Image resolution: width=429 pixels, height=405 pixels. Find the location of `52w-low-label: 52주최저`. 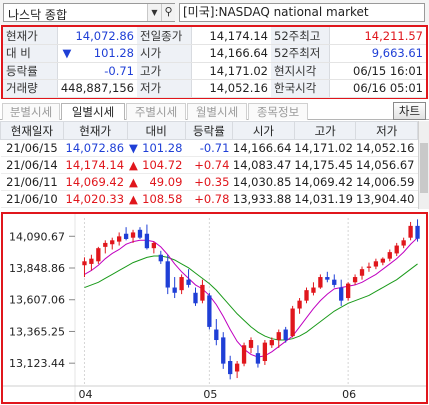

52w-low-label: 52주최저 is located at coordinates (300, 53).